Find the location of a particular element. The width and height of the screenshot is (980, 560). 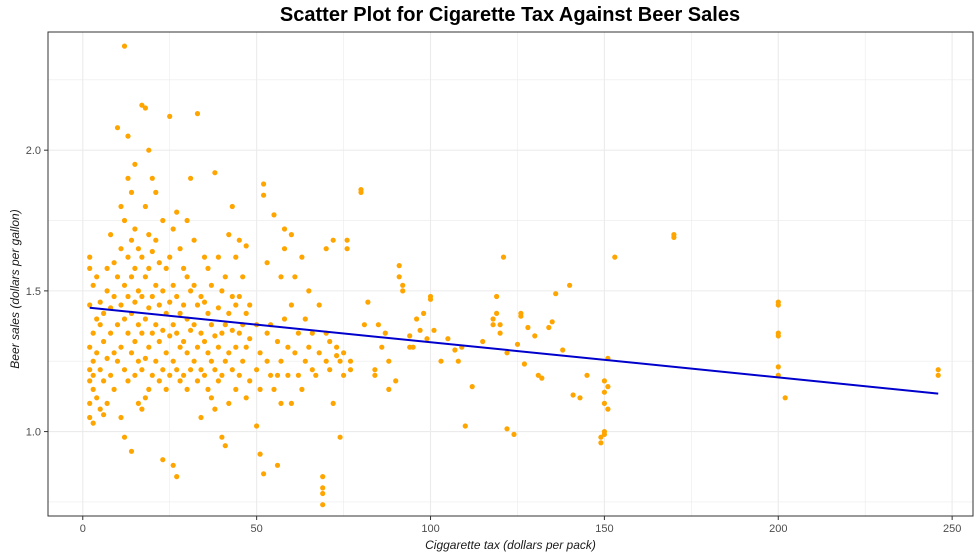

y-axis-label: Beer sales (dollars per gallon) is located at coordinates (15, 289).